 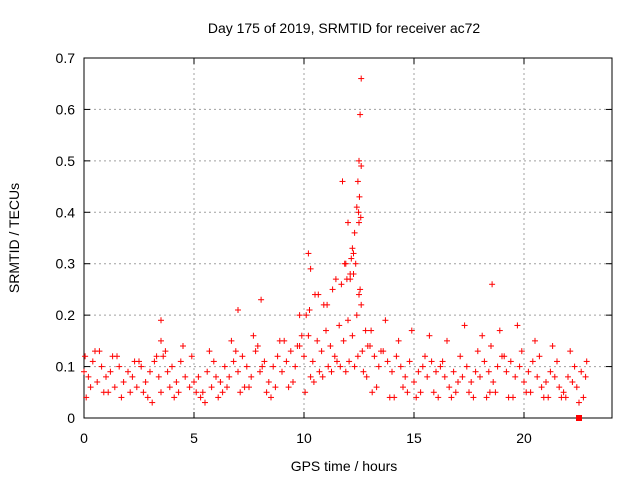 I want to click on x-tick-label: 5, so click(x=194, y=438).